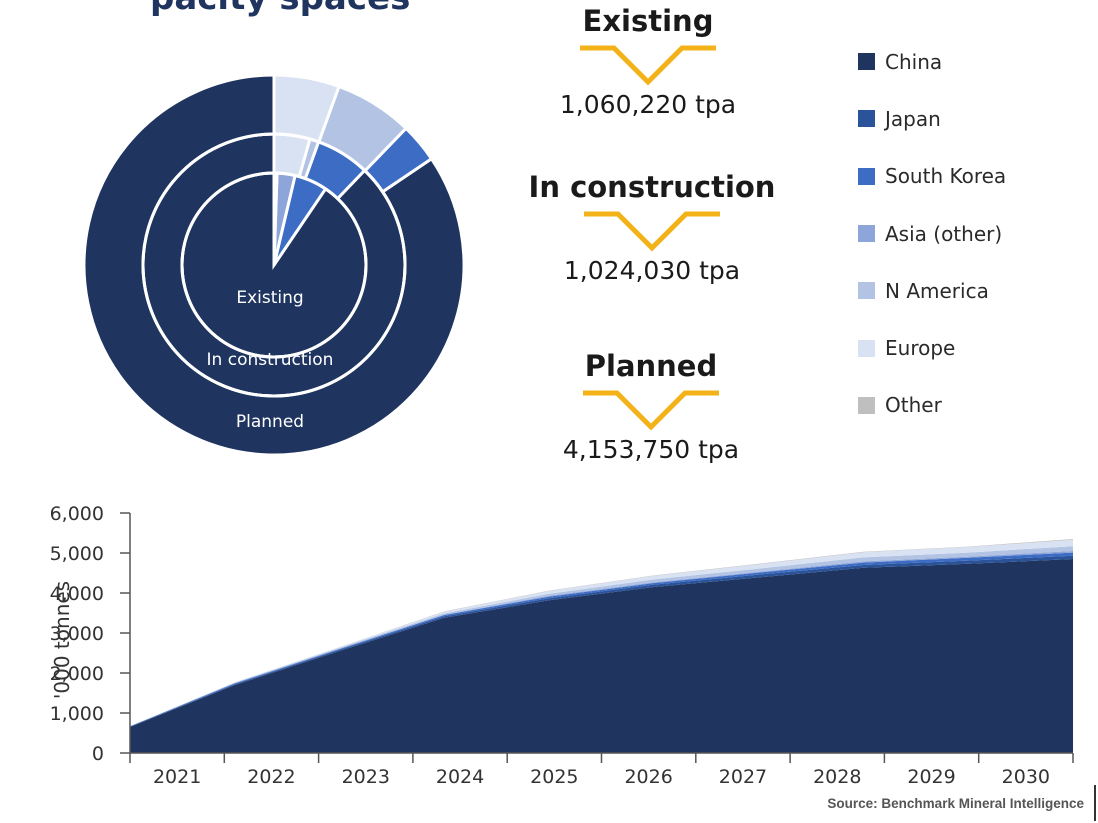 This screenshot has width=1098, height=823. Describe the element at coordinates (77, 674) in the screenshot. I see `y-tick-label: 2,000` at that location.